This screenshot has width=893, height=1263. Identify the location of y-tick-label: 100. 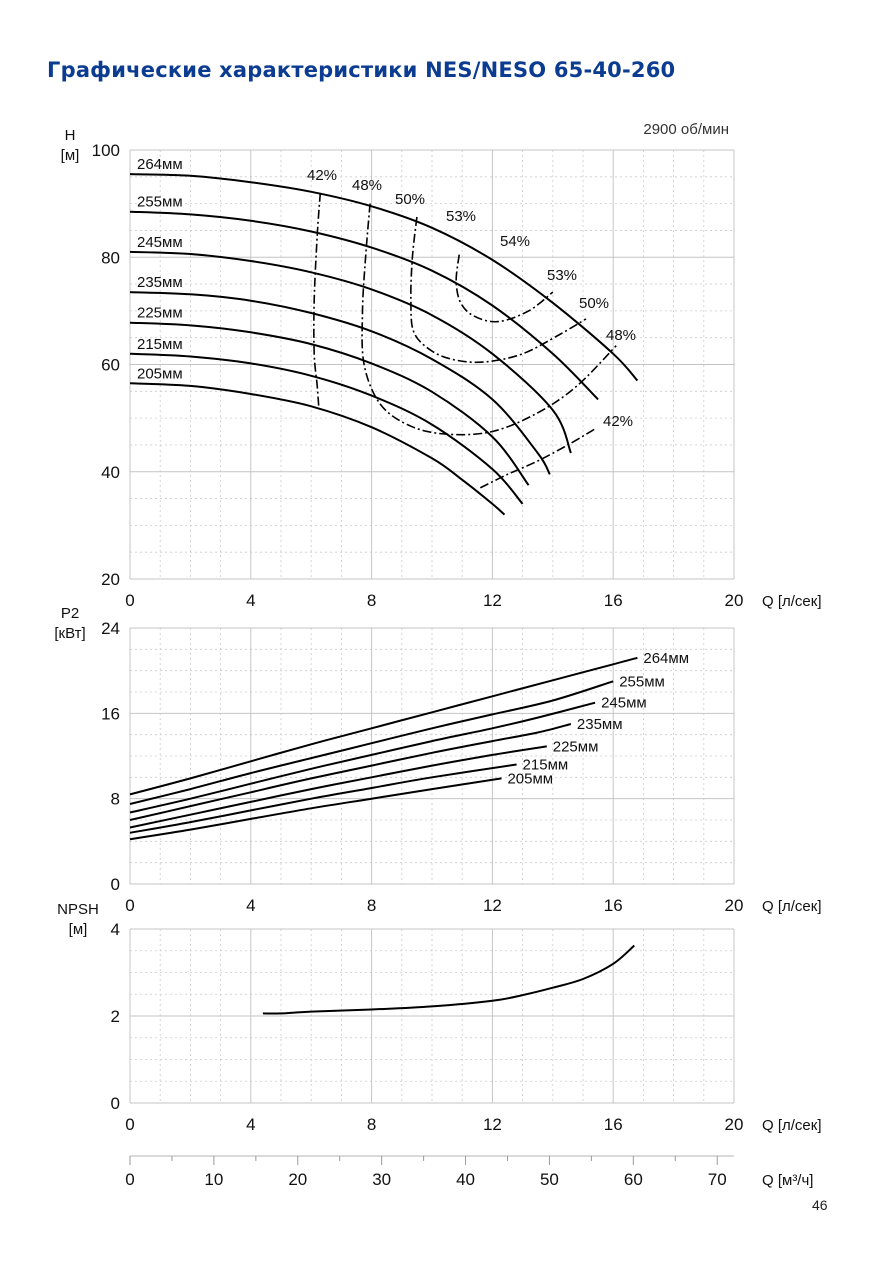
(106, 150).